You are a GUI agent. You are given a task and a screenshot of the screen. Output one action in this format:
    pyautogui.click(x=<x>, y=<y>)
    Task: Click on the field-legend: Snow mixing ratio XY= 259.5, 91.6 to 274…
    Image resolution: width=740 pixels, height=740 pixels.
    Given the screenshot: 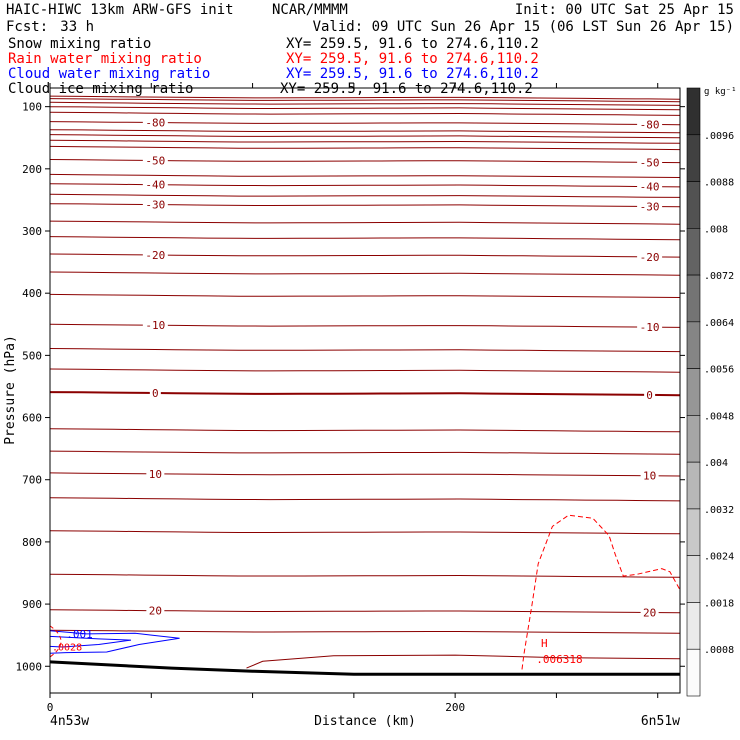 What is the action you would take?
    pyautogui.click(x=273, y=66)
    